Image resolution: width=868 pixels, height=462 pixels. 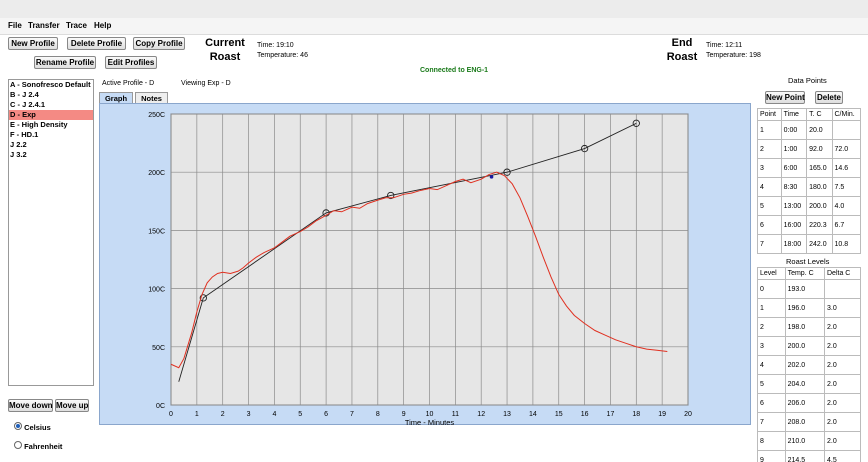 I want to click on data-points-cell: 6, so click(x=769, y=225).